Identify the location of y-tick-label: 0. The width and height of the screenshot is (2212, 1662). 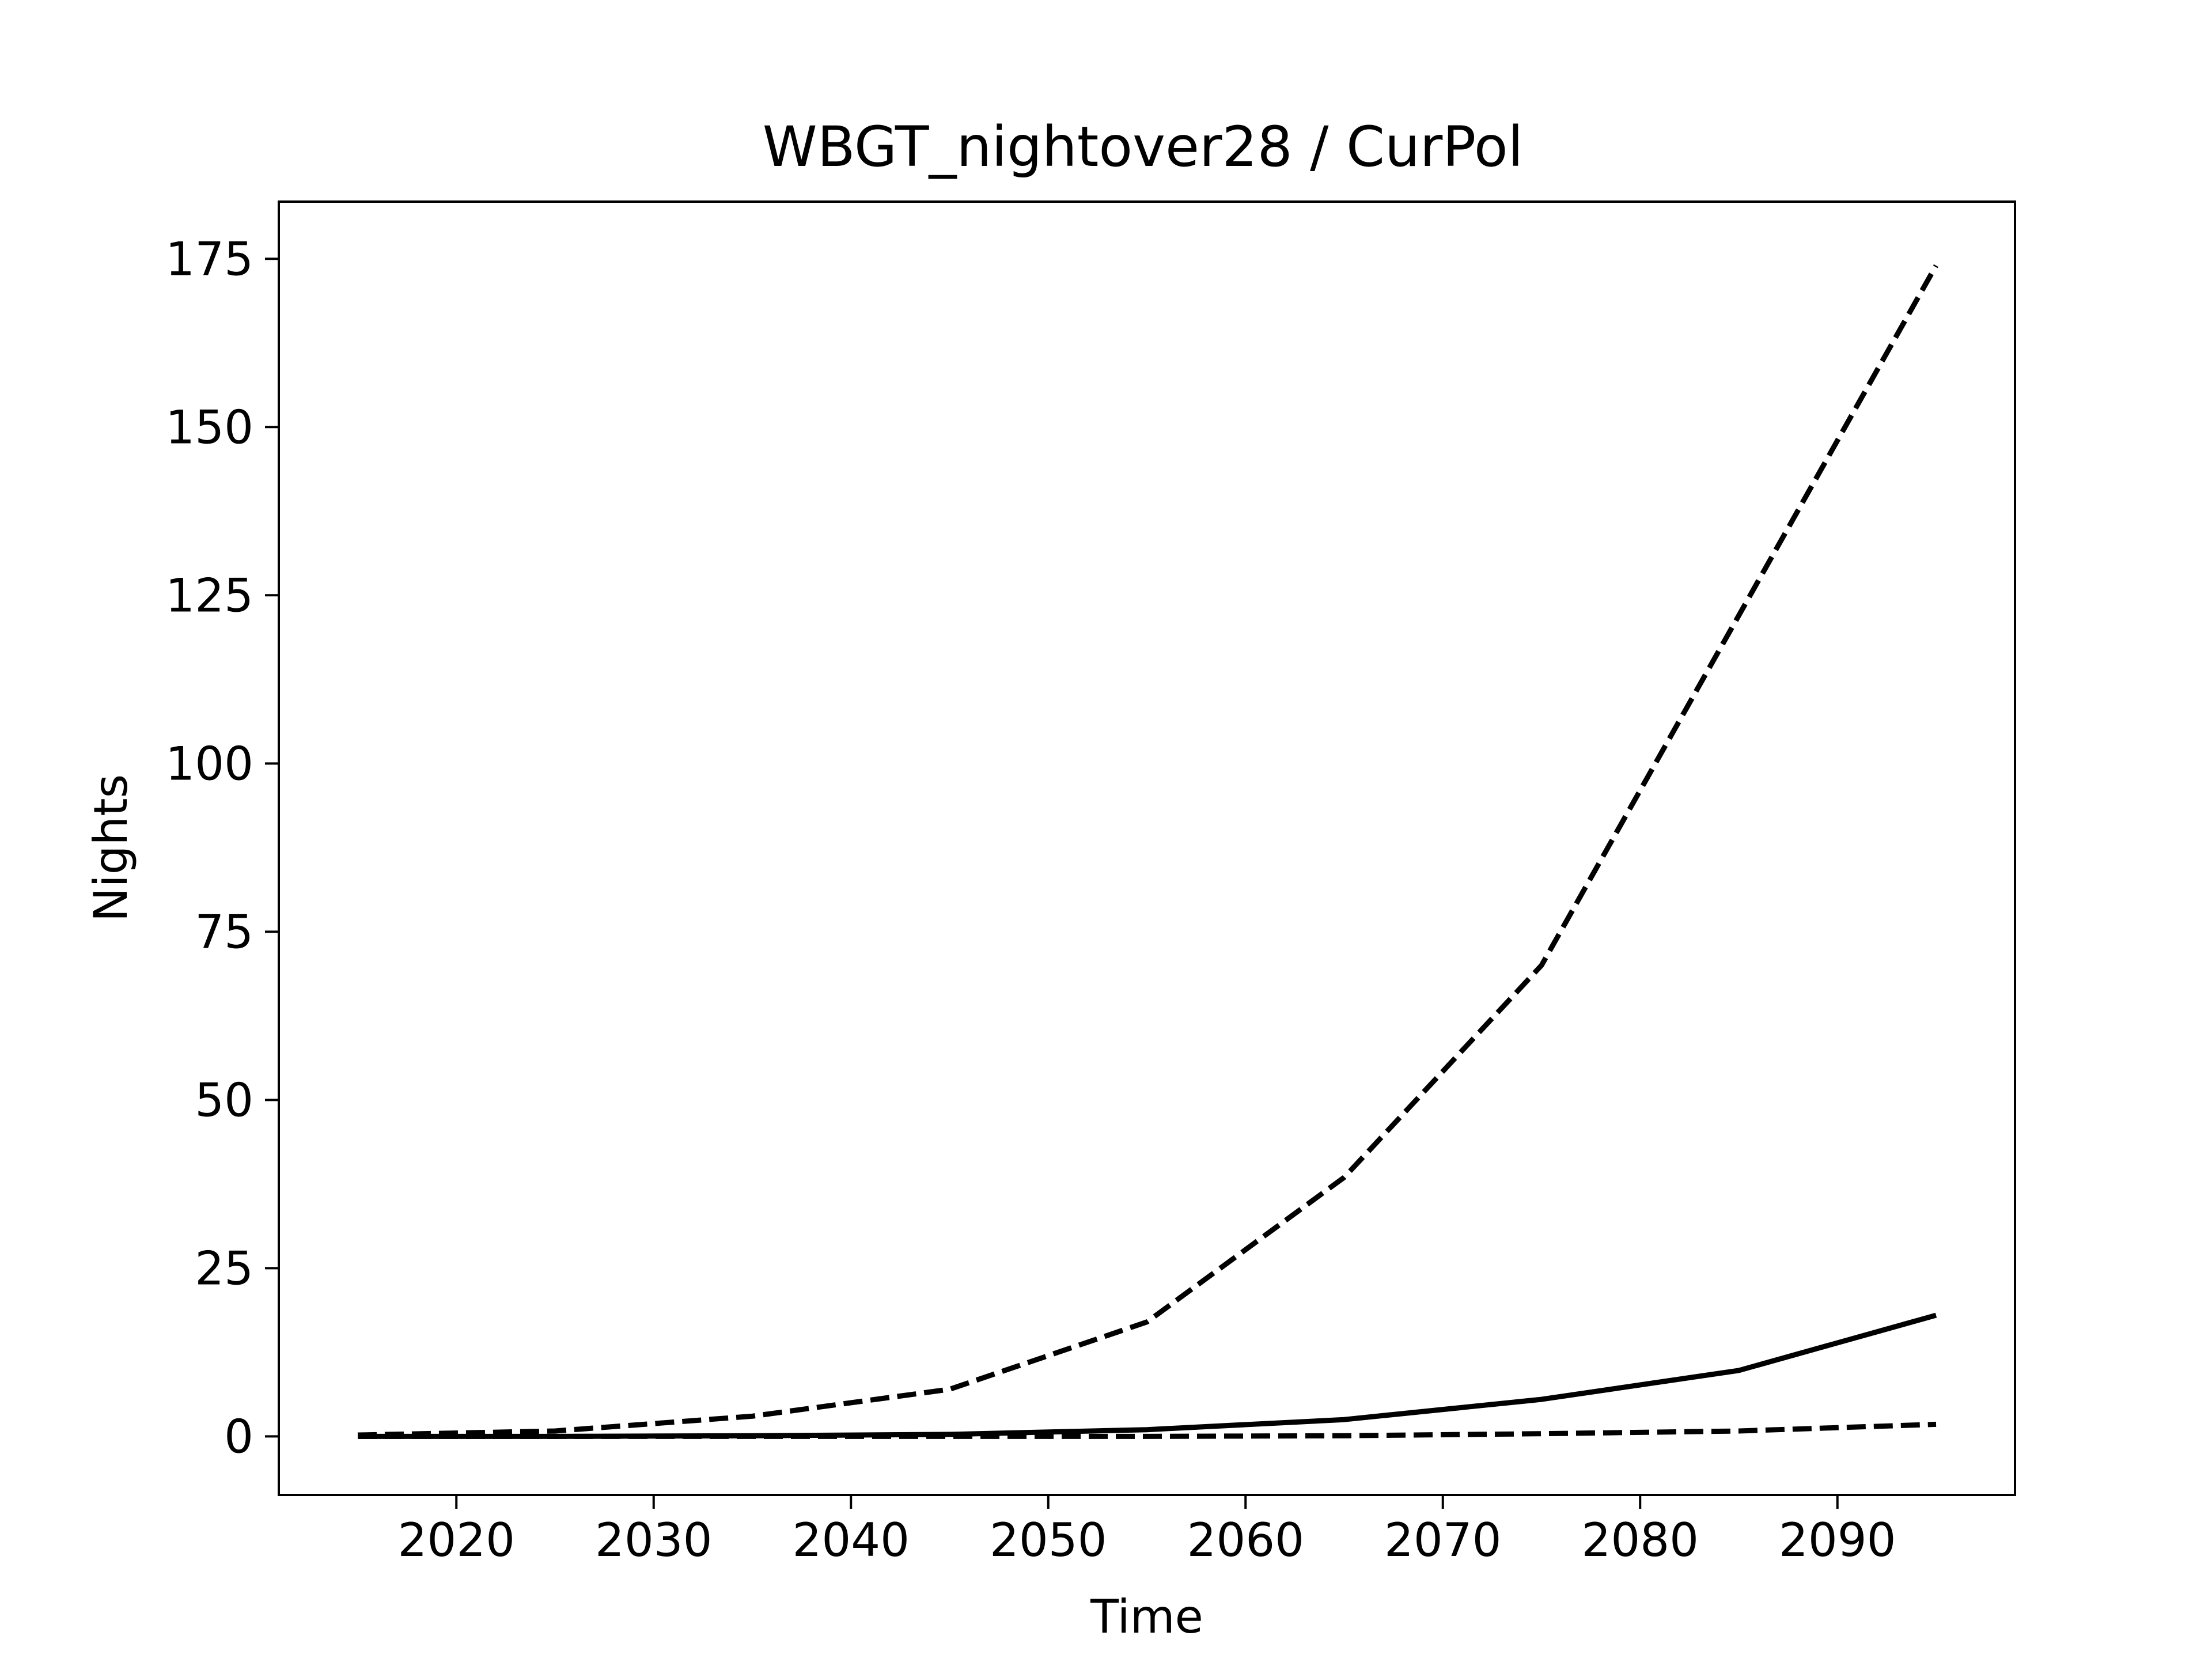
(238, 1436).